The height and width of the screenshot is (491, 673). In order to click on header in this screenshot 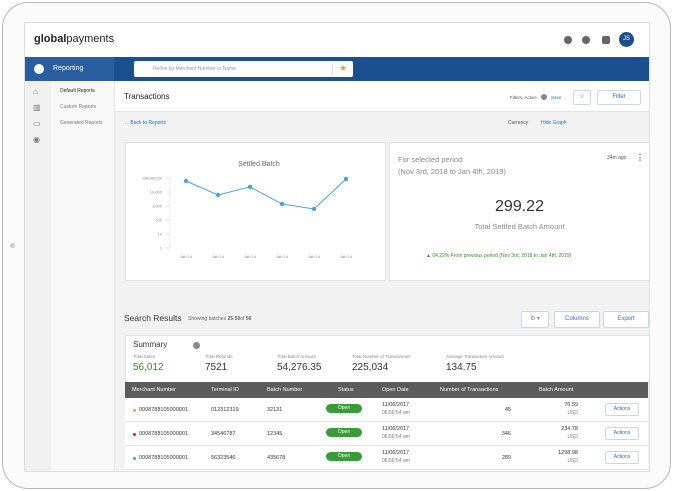, I will do `click(337, 40)`.